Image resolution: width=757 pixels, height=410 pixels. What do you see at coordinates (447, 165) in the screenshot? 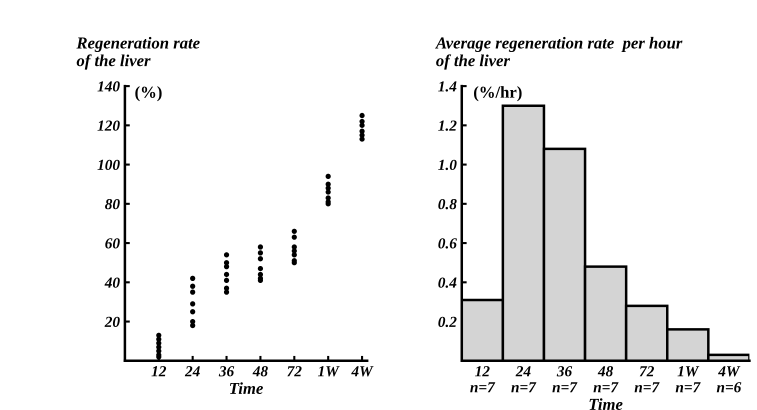
I see `y-tick-label: 1.0` at bounding box center [447, 165].